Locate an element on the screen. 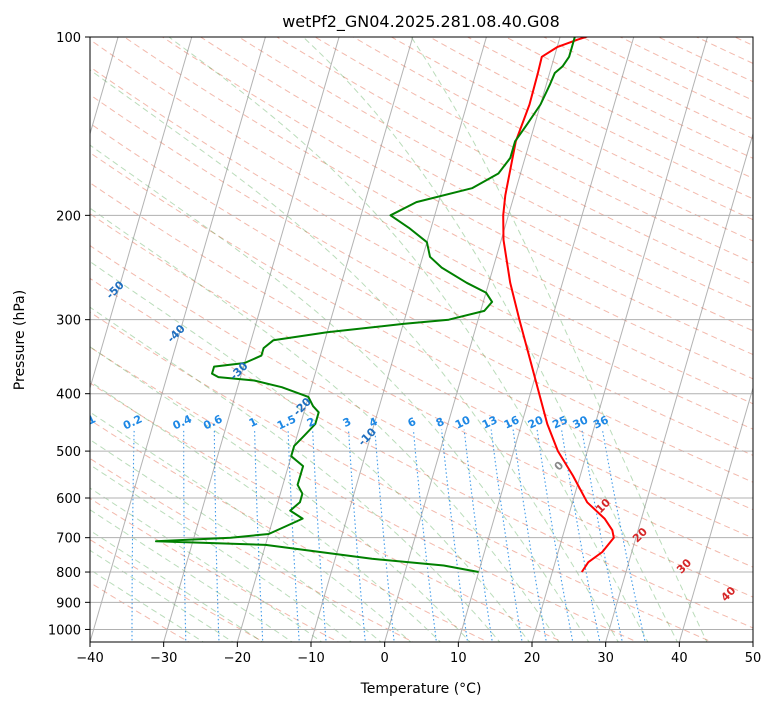  mixing-ratio-label: 0.6 is located at coordinates (212, 422).